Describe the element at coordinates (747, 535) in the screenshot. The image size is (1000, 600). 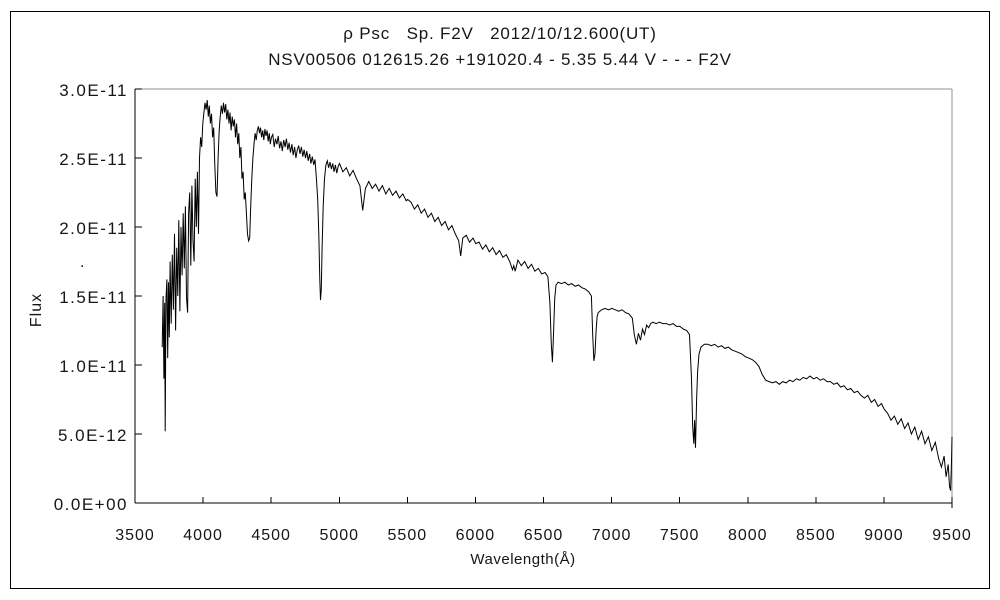
I see `x-tick-label: 8000` at that location.